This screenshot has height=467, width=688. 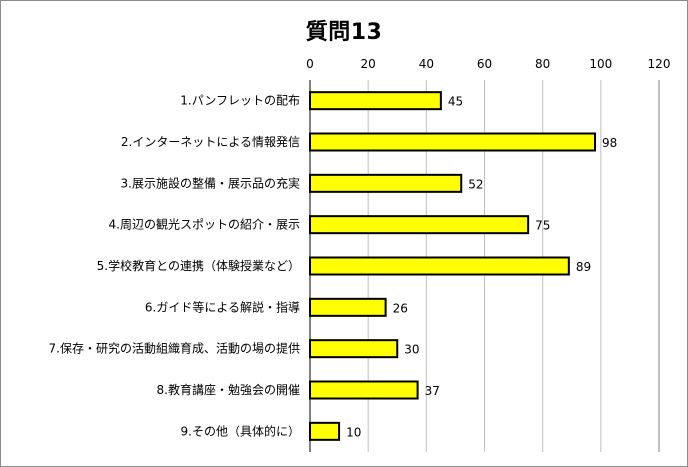 What do you see at coordinates (240, 101) in the screenshot?
I see `category-label: 1.パンフレットの配布` at bounding box center [240, 101].